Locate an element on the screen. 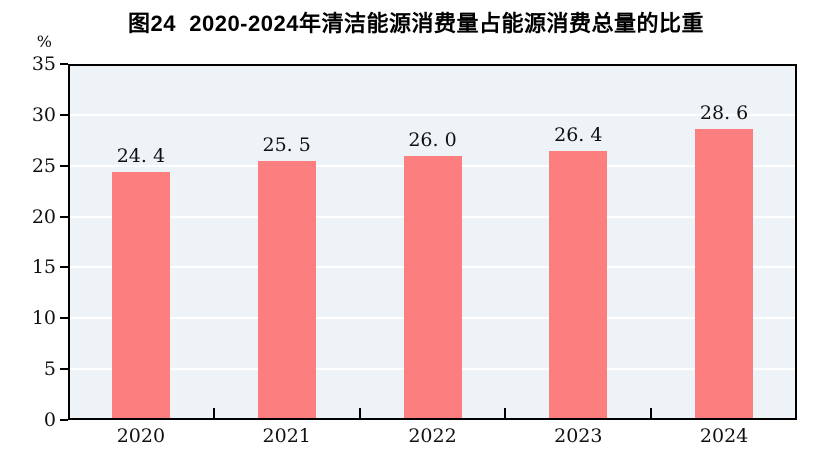 The image size is (832, 461). x-tick-label: 2023 is located at coordinates (578, 436).